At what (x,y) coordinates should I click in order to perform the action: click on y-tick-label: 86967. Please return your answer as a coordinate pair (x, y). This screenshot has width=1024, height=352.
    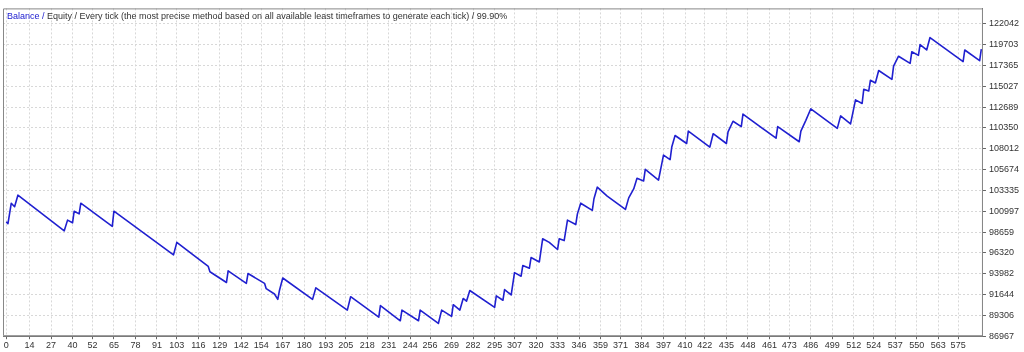
    Looking at the image, I should click on (1001, 335).